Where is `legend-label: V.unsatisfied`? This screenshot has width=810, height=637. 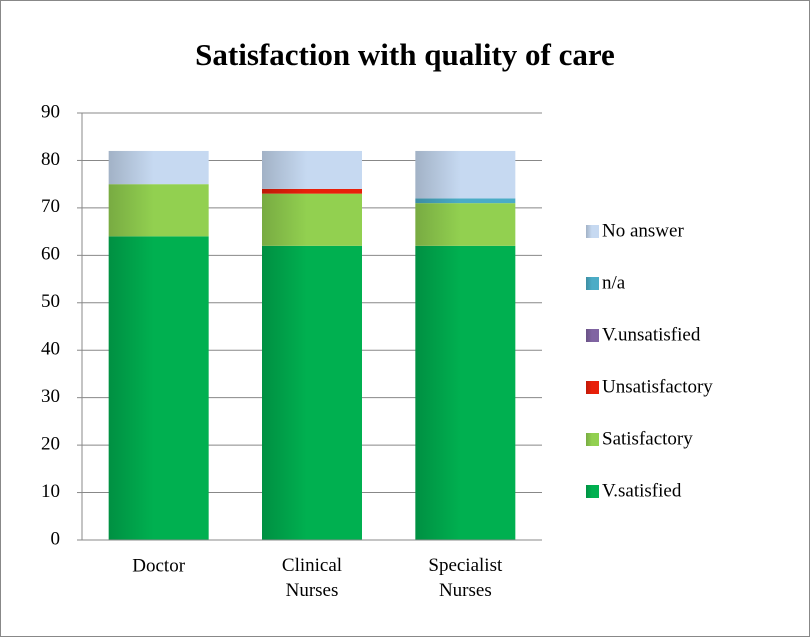 legend-label: V.unsatisfied is located at coordinates (651, 334).